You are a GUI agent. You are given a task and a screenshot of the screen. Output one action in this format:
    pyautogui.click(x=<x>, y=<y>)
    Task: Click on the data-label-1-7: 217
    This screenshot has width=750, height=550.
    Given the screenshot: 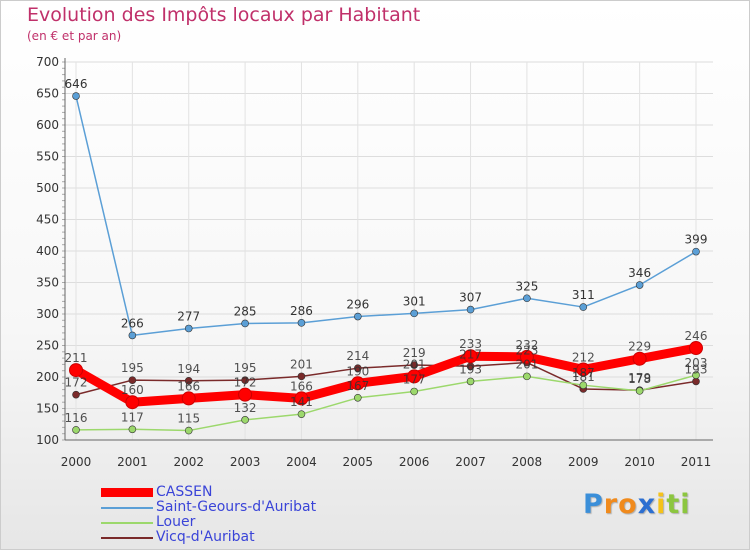 What is the action you would take?
    pyautogui.click(x=470, y=354)
    